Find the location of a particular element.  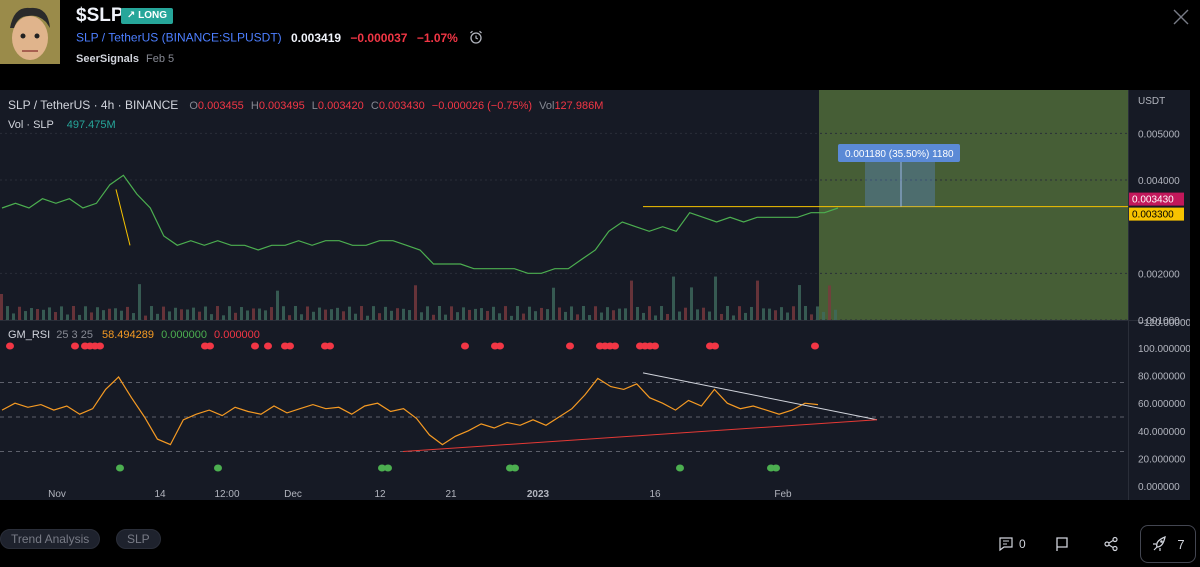

comments-button: 0 is located at coordinates (1012, 544).